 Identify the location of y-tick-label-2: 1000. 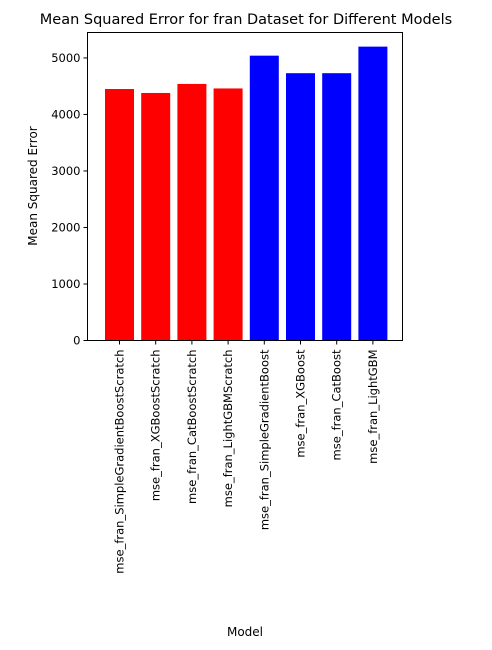
(65, 284).